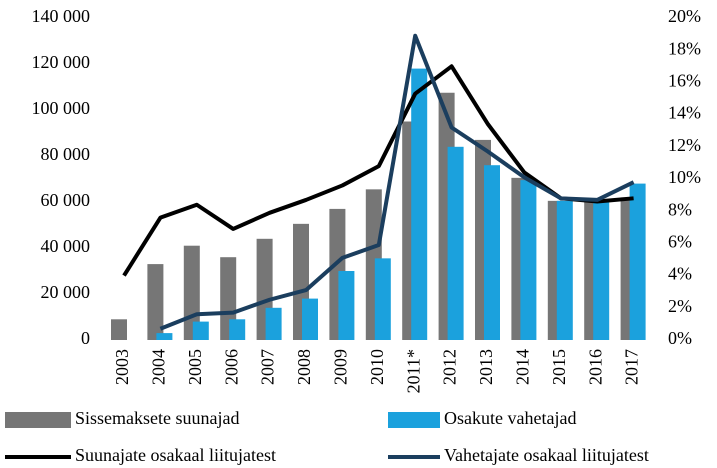  Describe the element at coordinates (66, 246) in the screenshot. I see `y-tick-label: 40 000` at that location.